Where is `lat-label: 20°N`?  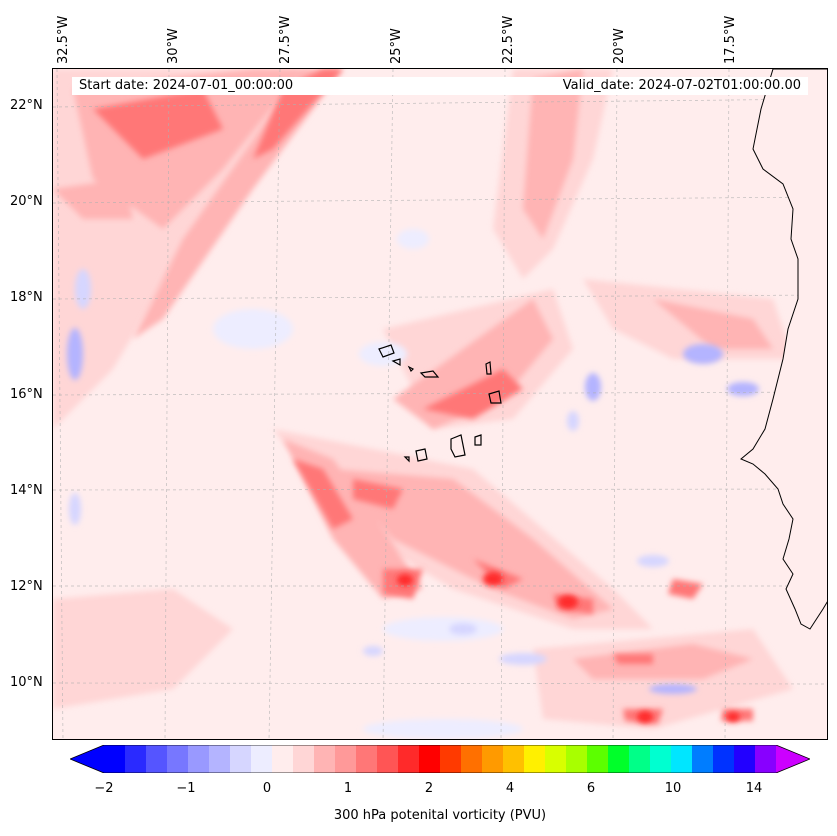 lat-label: 20°N is located at coordinates (26, 201).